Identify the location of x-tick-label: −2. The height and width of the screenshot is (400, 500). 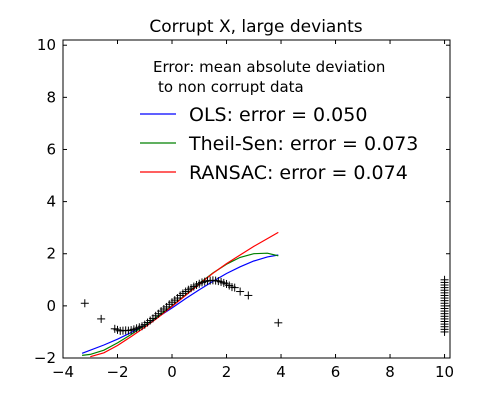
(117, 372).